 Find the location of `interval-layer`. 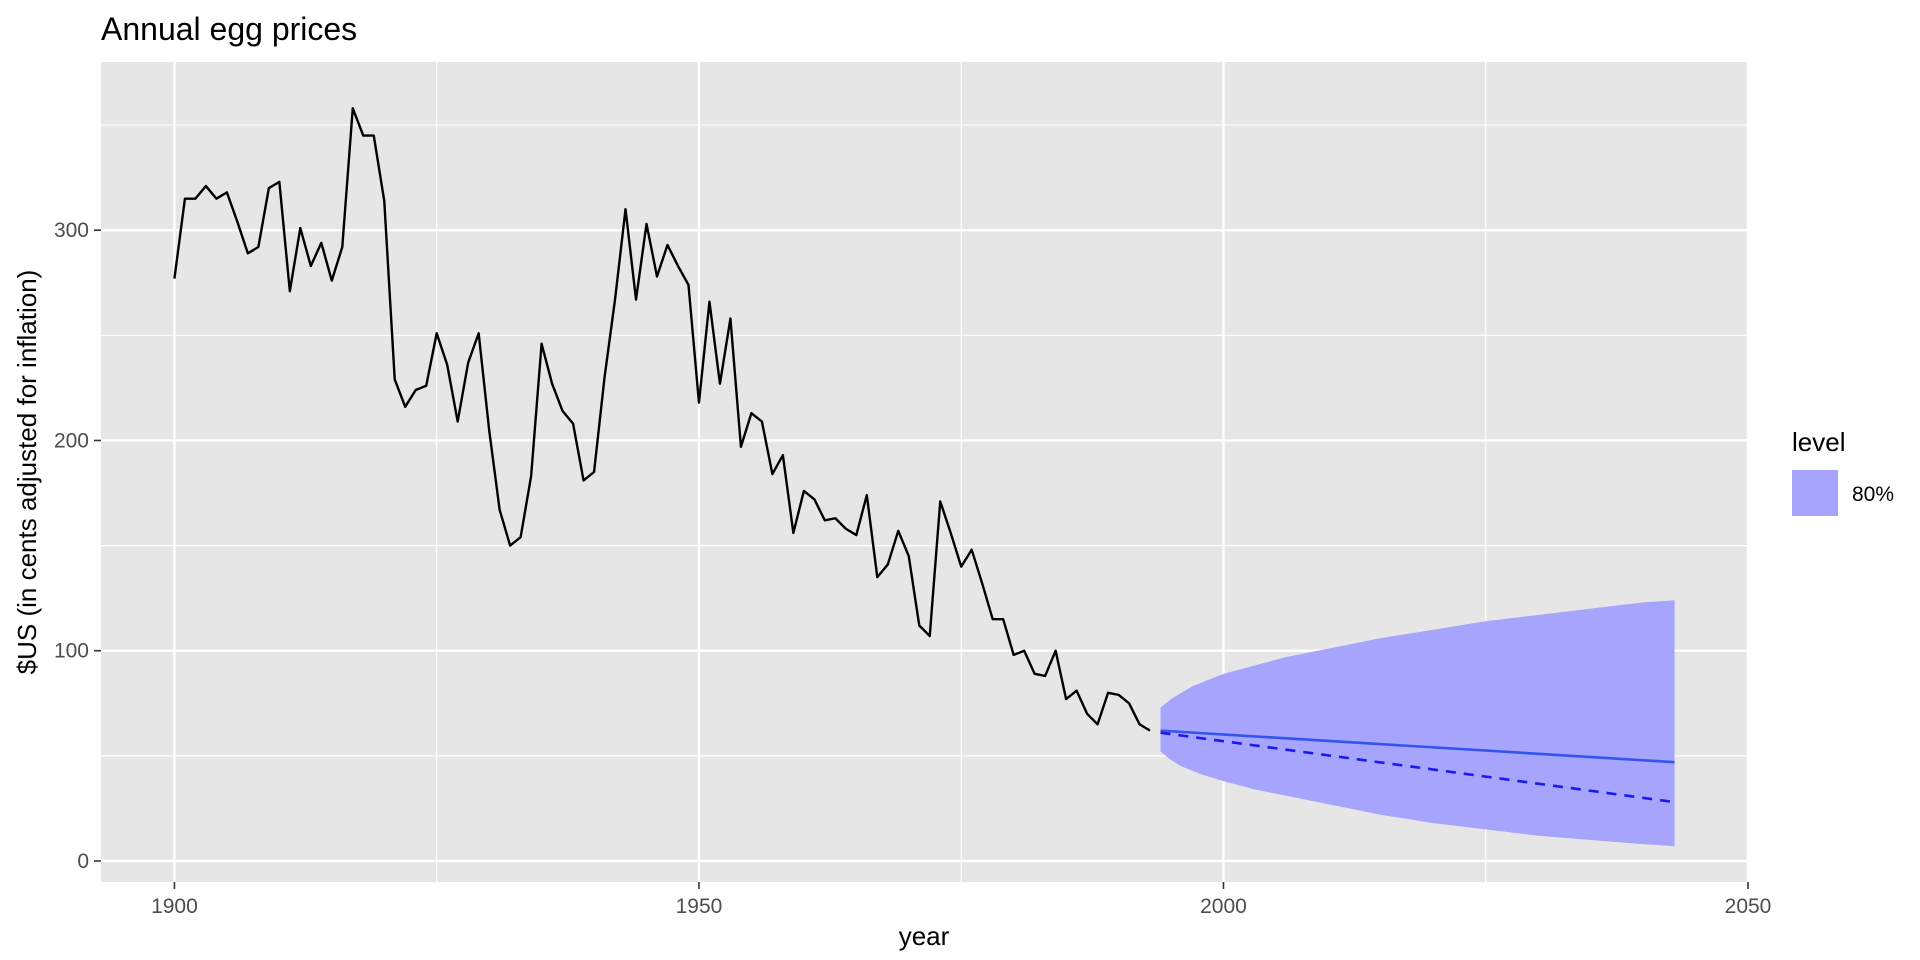

interval-layer is located at coordinates (1417, 723).